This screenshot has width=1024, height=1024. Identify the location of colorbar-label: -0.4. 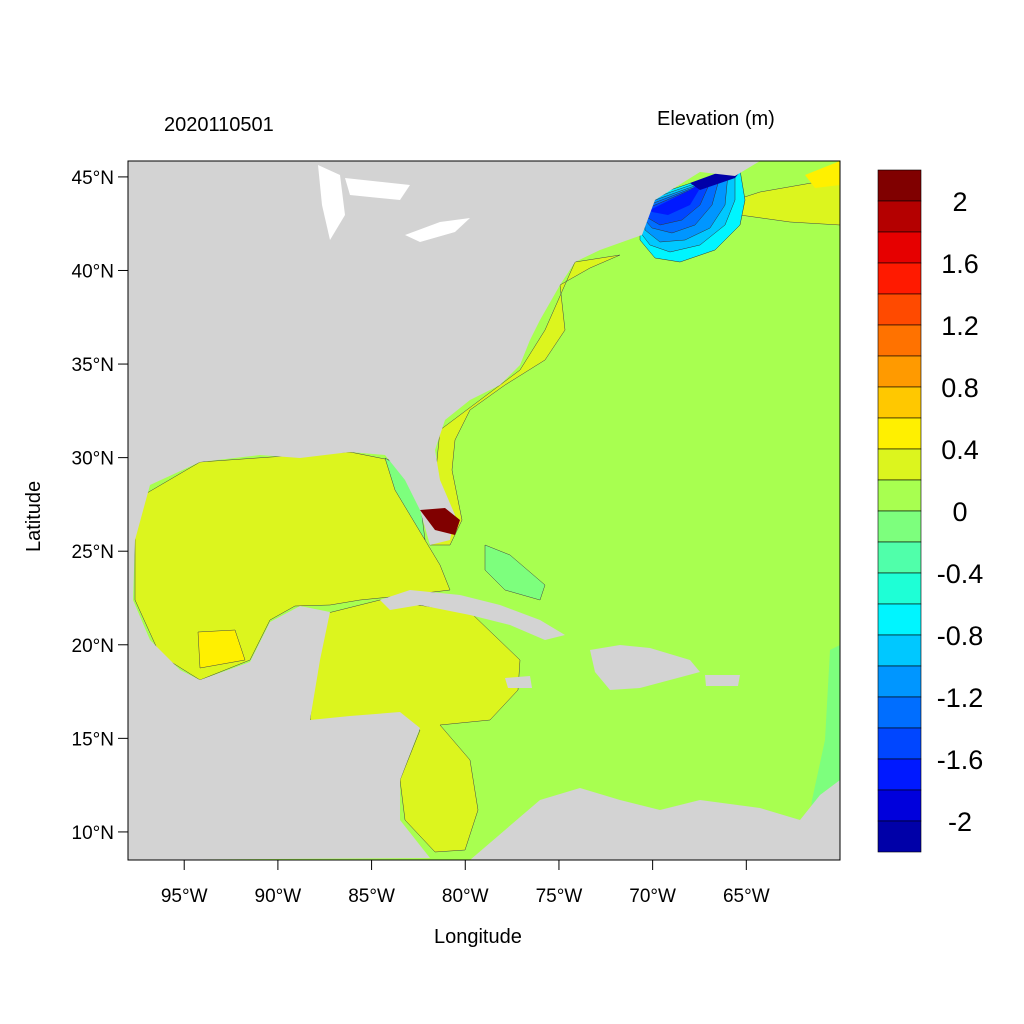
(960, 574).